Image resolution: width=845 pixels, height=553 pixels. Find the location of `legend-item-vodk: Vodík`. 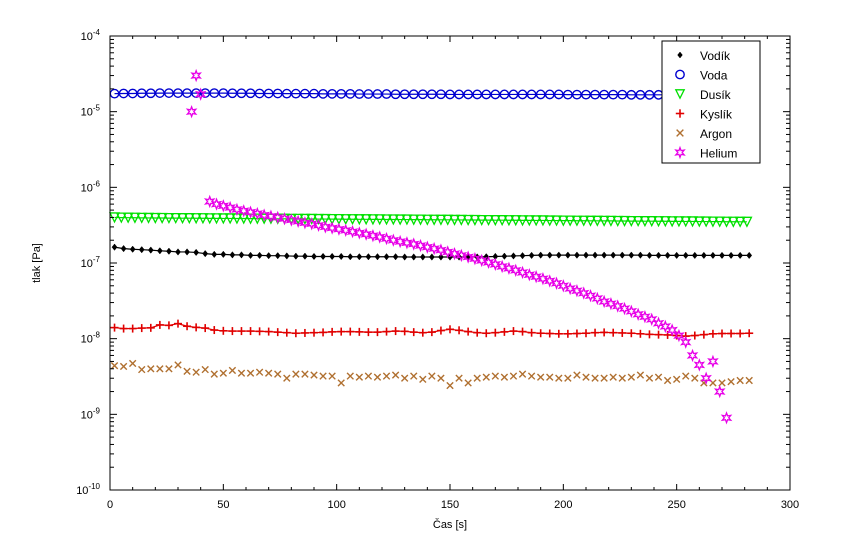

legend-item-vodk: Vodík is located at coordinates (704, 56).